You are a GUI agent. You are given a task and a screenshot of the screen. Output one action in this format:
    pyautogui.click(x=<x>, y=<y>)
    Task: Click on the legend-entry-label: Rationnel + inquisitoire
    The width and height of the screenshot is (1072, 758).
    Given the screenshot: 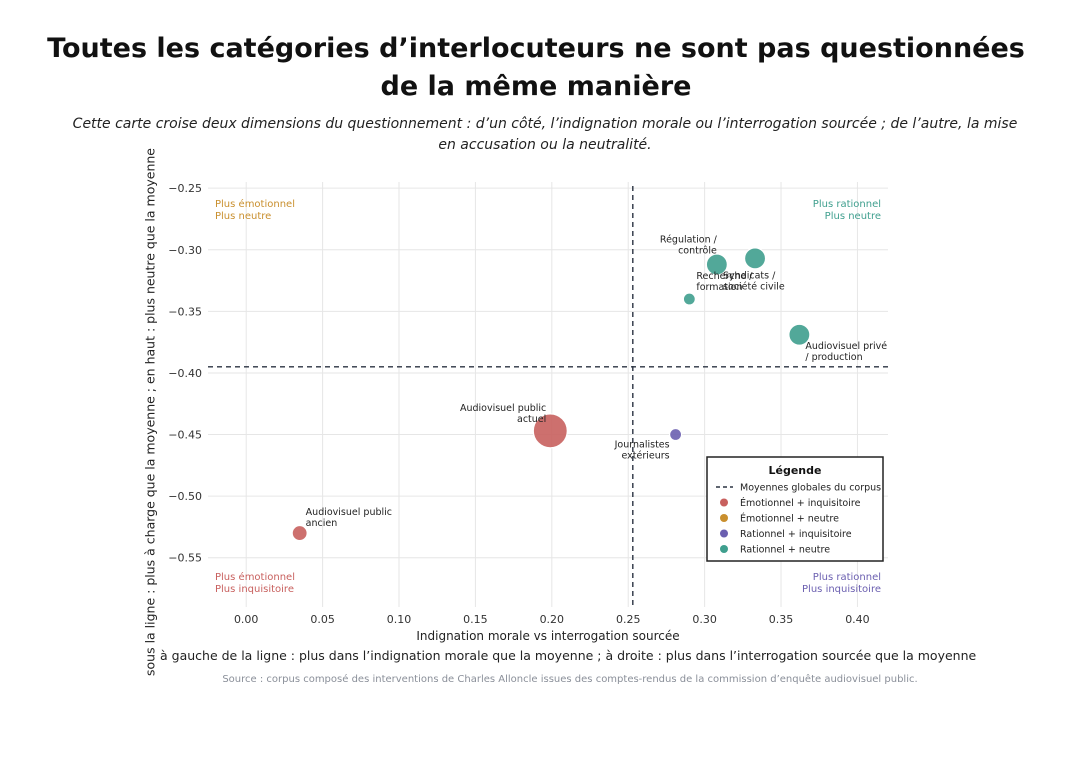 What is the action you would take?
    pyautogui.click(x=796, y=534)
    